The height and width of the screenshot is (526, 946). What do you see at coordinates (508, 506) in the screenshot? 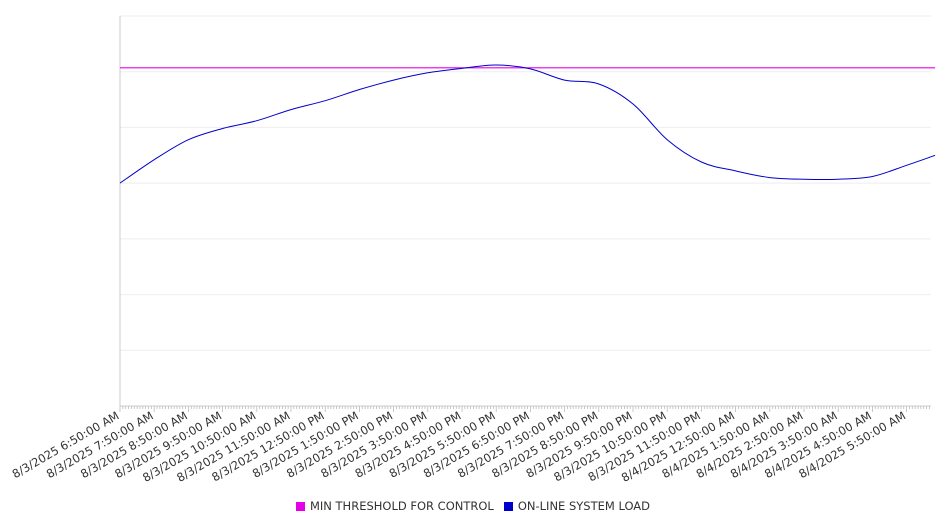
I see `legend-swatch-system-load` at bounding box center [508, 506].